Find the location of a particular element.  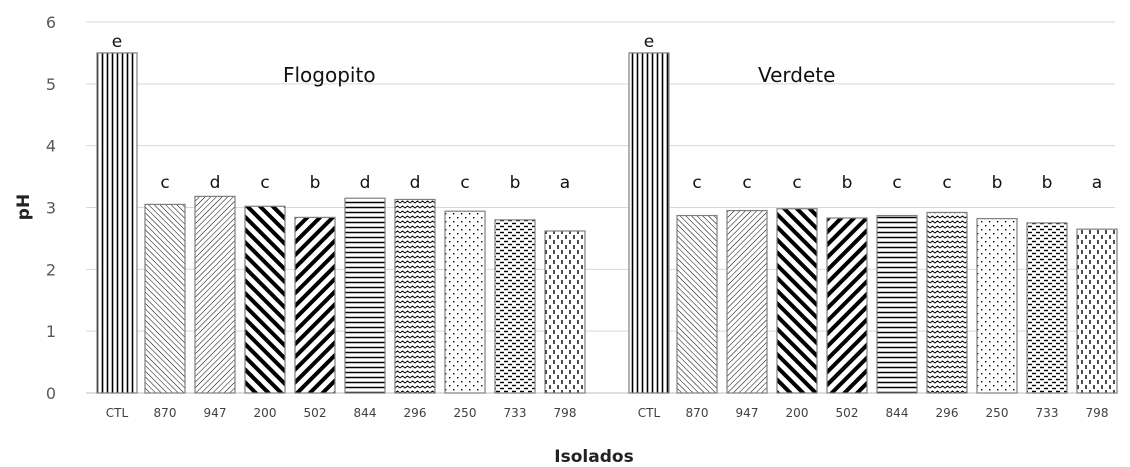

bar-flogopito-CTL is located at coordinates (117, 223).